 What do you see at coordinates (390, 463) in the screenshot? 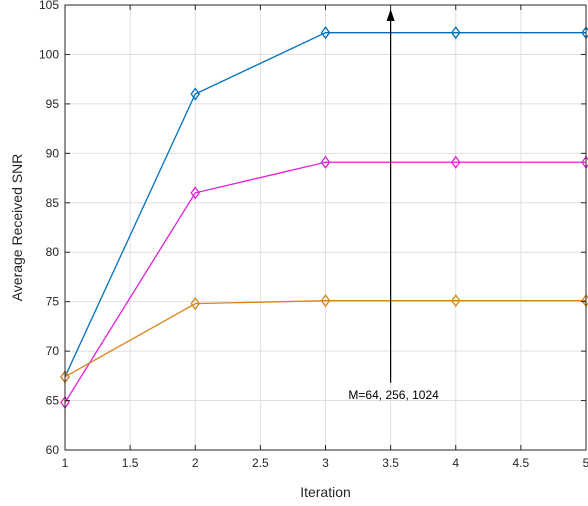
I see `x-tick-label: 3.5` at bounding box center [390, 463].